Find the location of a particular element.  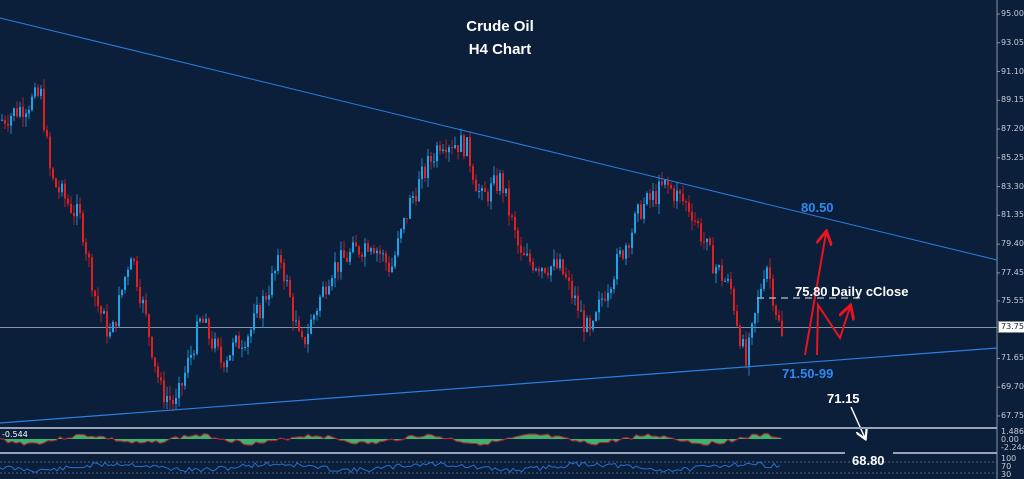

price-tick-label: 83.30 is located at coordinates (1012, 186).